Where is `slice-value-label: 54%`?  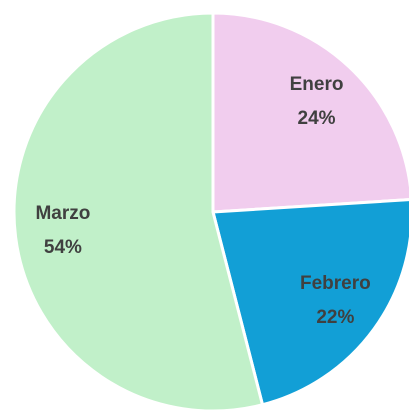 slice-value-label: 54% is located at coordinates (63, 247).